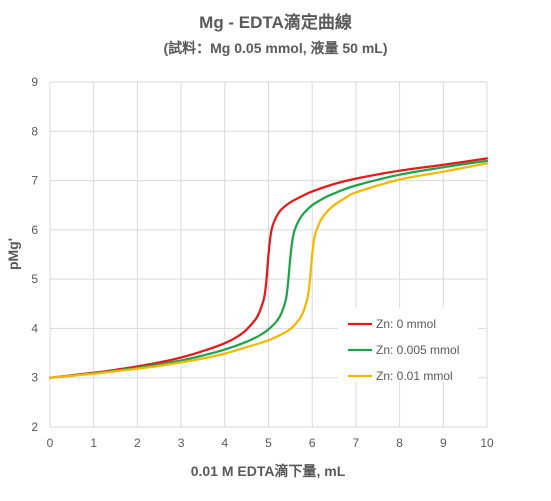 This screenshot has width=551, height=501. I want to click on legend-label-0: Zn: 0 mmol, so click(406, 324).